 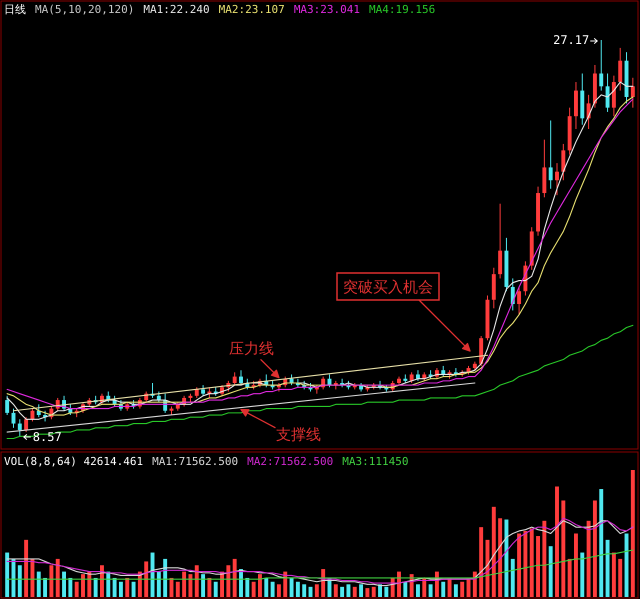 I want to click on text: MA1:22.240, so click(x=176, y=9).